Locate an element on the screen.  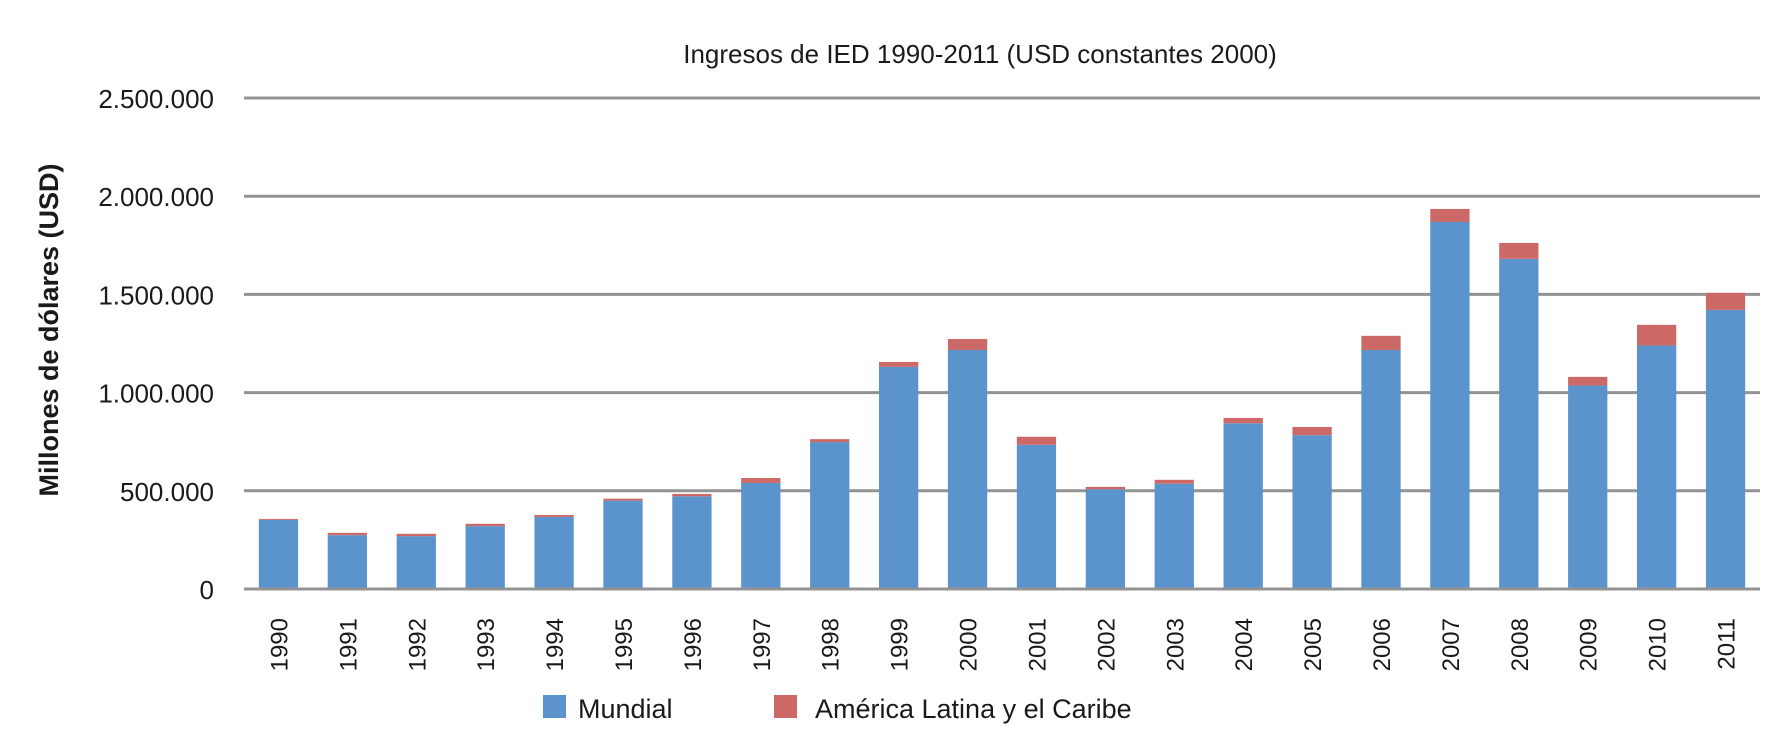
x-tick-label: 2008 is located at coordinates (1520, 644).